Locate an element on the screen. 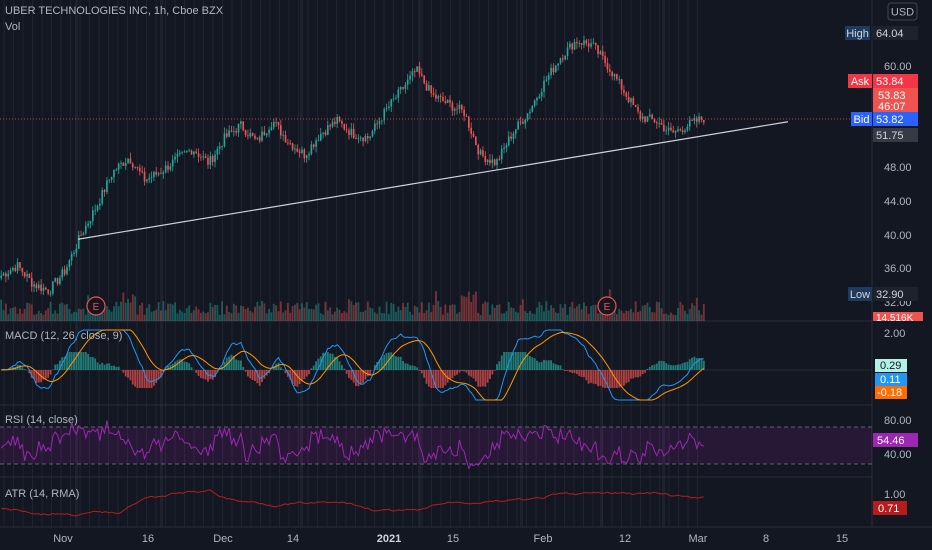 This screenshot has height=550, width=932. atr-title: ATR (14, RMA) is located at coordinates (42, 494).